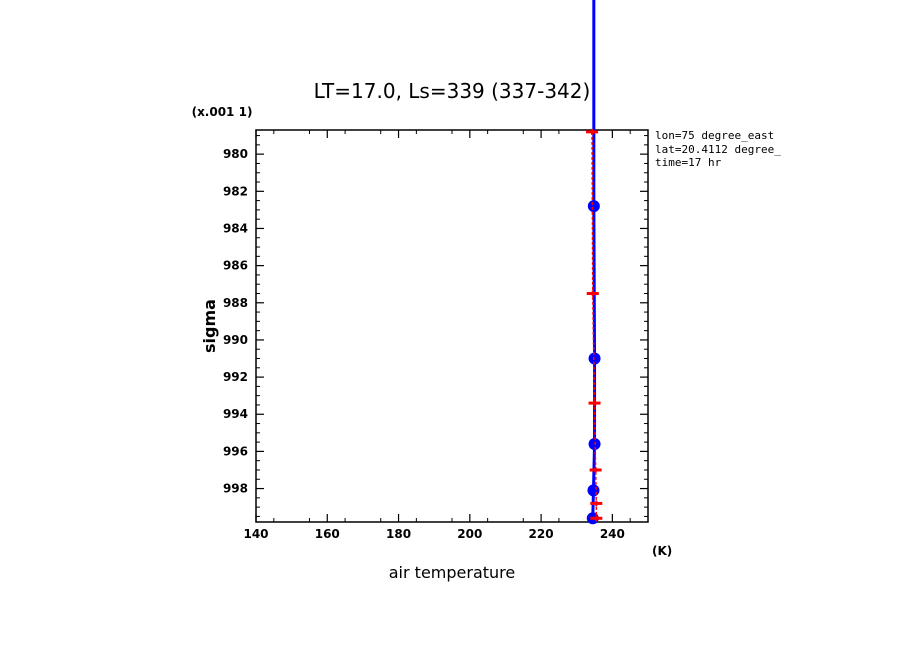 The image size is (904, 654). What do you see at coordinates (398, 534) in the screenshot?
I see `x-tick-label: 180` at bounding box center [398, 534].